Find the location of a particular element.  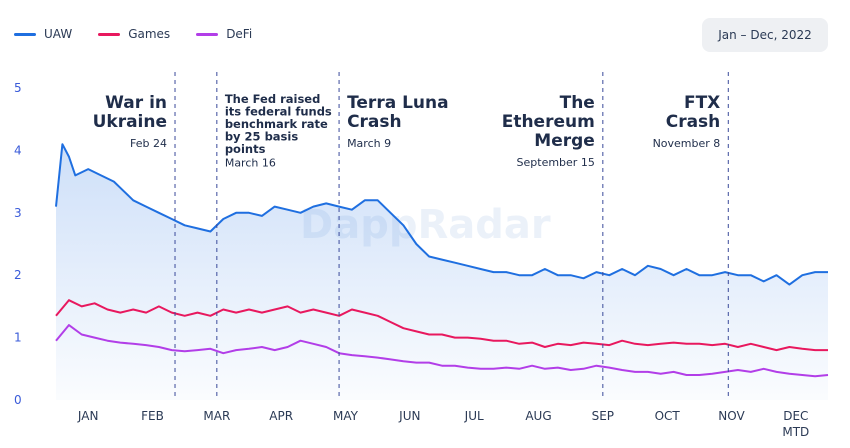

y-tick-label: 4 is located at coordinates (18, 150).